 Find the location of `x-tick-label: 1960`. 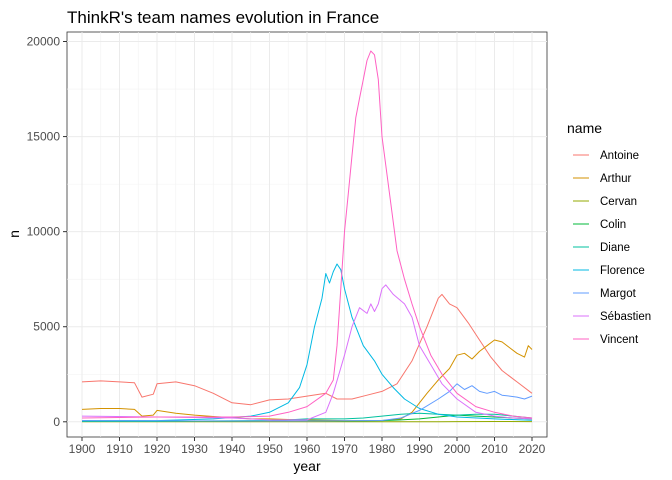

x-tick-label: 1960 is located at coordinates (307, 449).